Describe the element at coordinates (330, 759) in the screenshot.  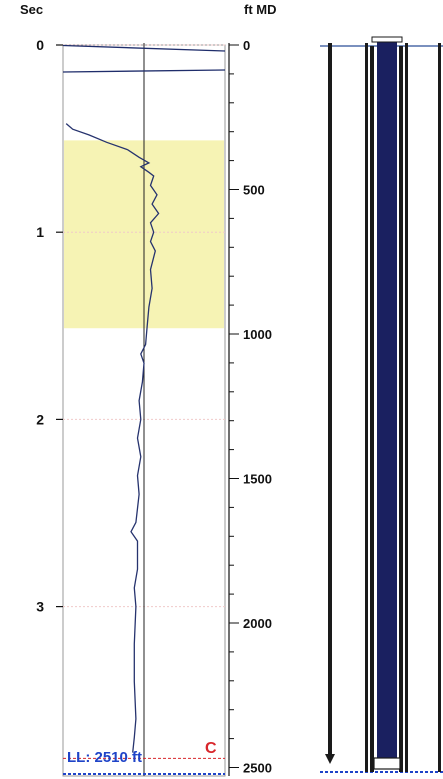
I see `conductor-shoe` at that location.